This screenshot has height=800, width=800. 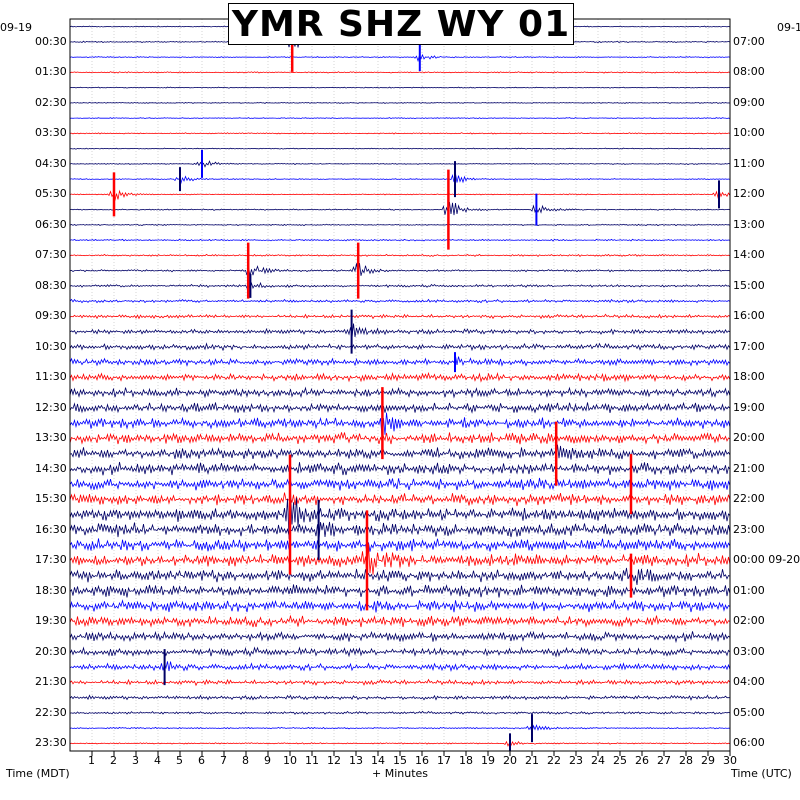 What do you see at coordinates (51, 529) in the screenshot?
I see `left-time-label: 16:30` at bounding box center [51, 529].